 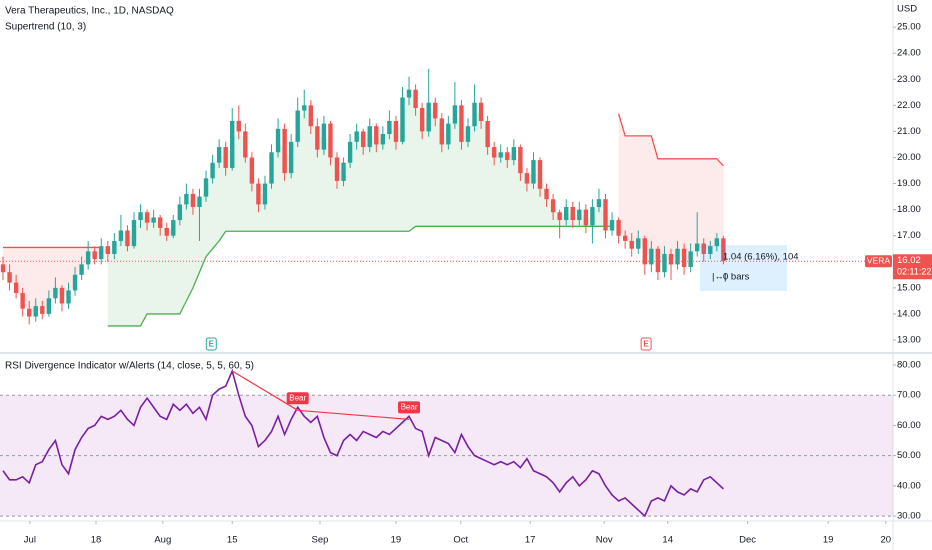 I want to click on x-tick-label: Sep, so click(x=320, y=540).